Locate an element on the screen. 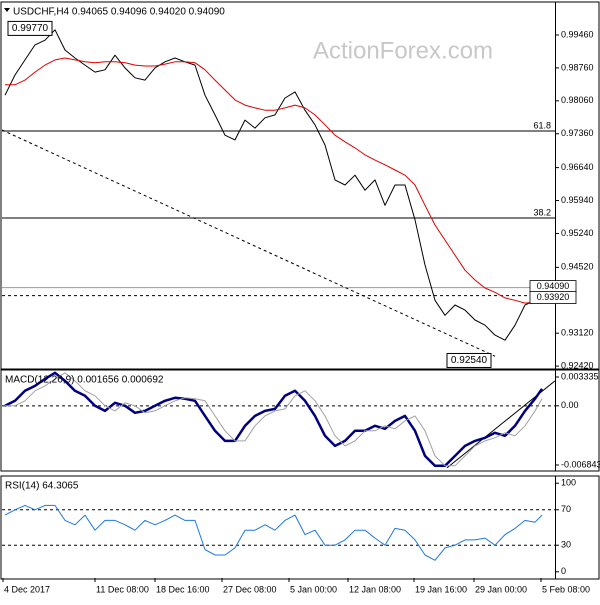  annotation-label: 0.99770 is located at coordinates (30, 28).